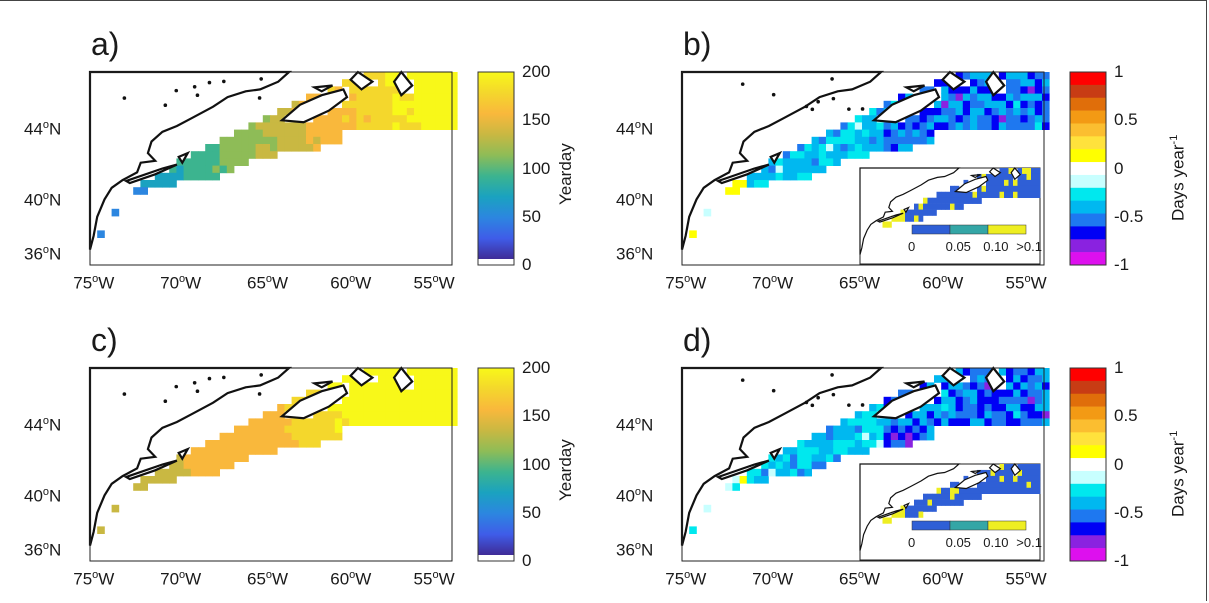 The height and width of the screenshot is (603, 1209). What do you see at coordinates (635, 496) in the screenshot?
I see `lat-tick-label: 40oN` at bounding box center [635, 496].